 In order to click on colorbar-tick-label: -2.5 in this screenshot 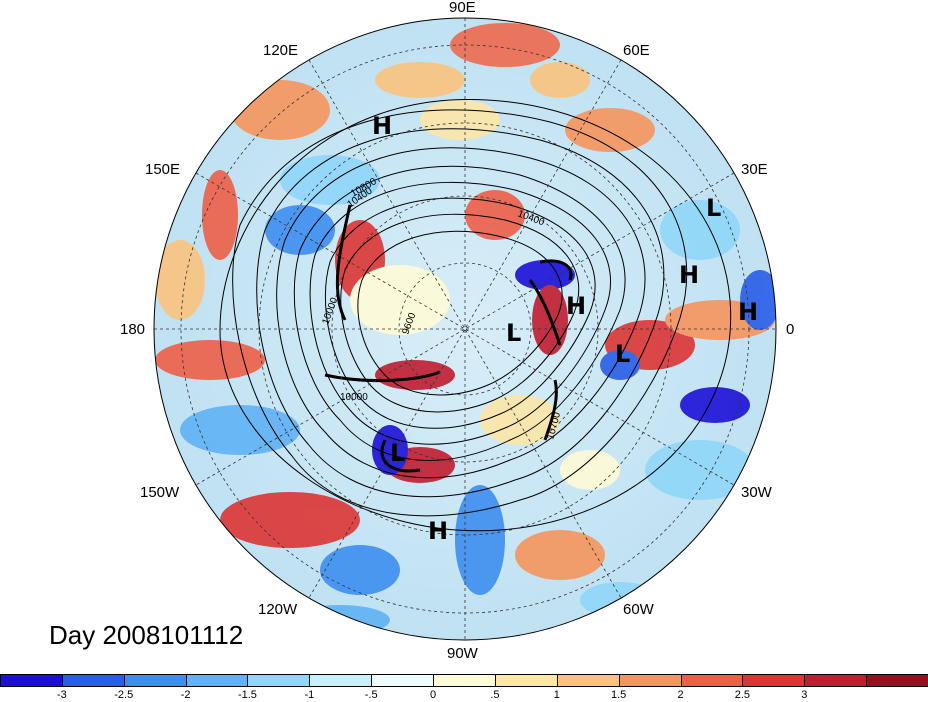, I will do `click(124, 695)`.